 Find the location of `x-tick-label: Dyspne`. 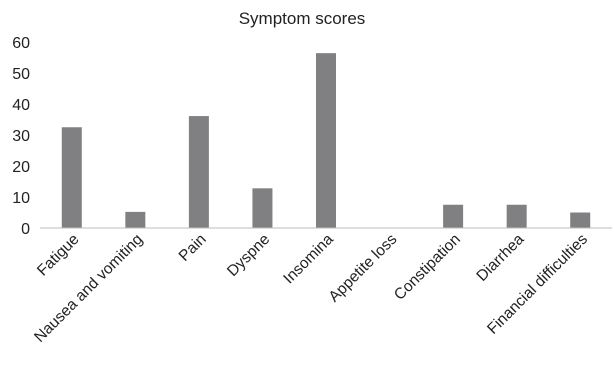

x-tick-label: Dyspne is located at coordinates (248, 255).